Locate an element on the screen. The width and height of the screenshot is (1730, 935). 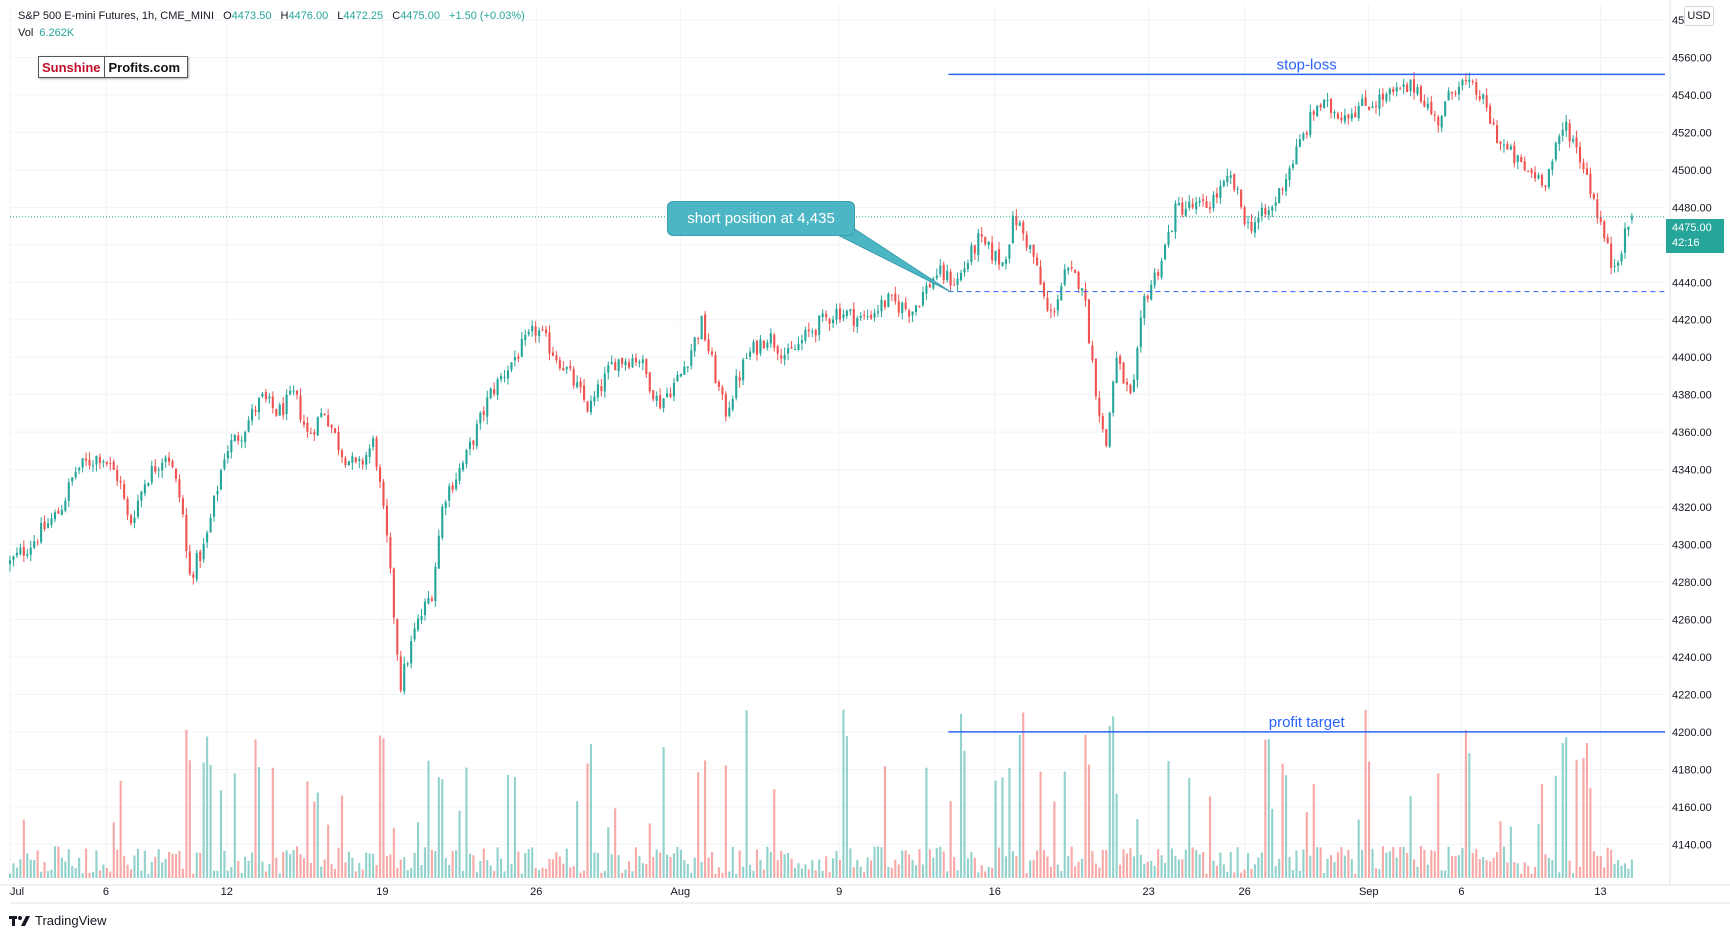
tradingview-branding: TradingView is located at coordinates (58, 920).